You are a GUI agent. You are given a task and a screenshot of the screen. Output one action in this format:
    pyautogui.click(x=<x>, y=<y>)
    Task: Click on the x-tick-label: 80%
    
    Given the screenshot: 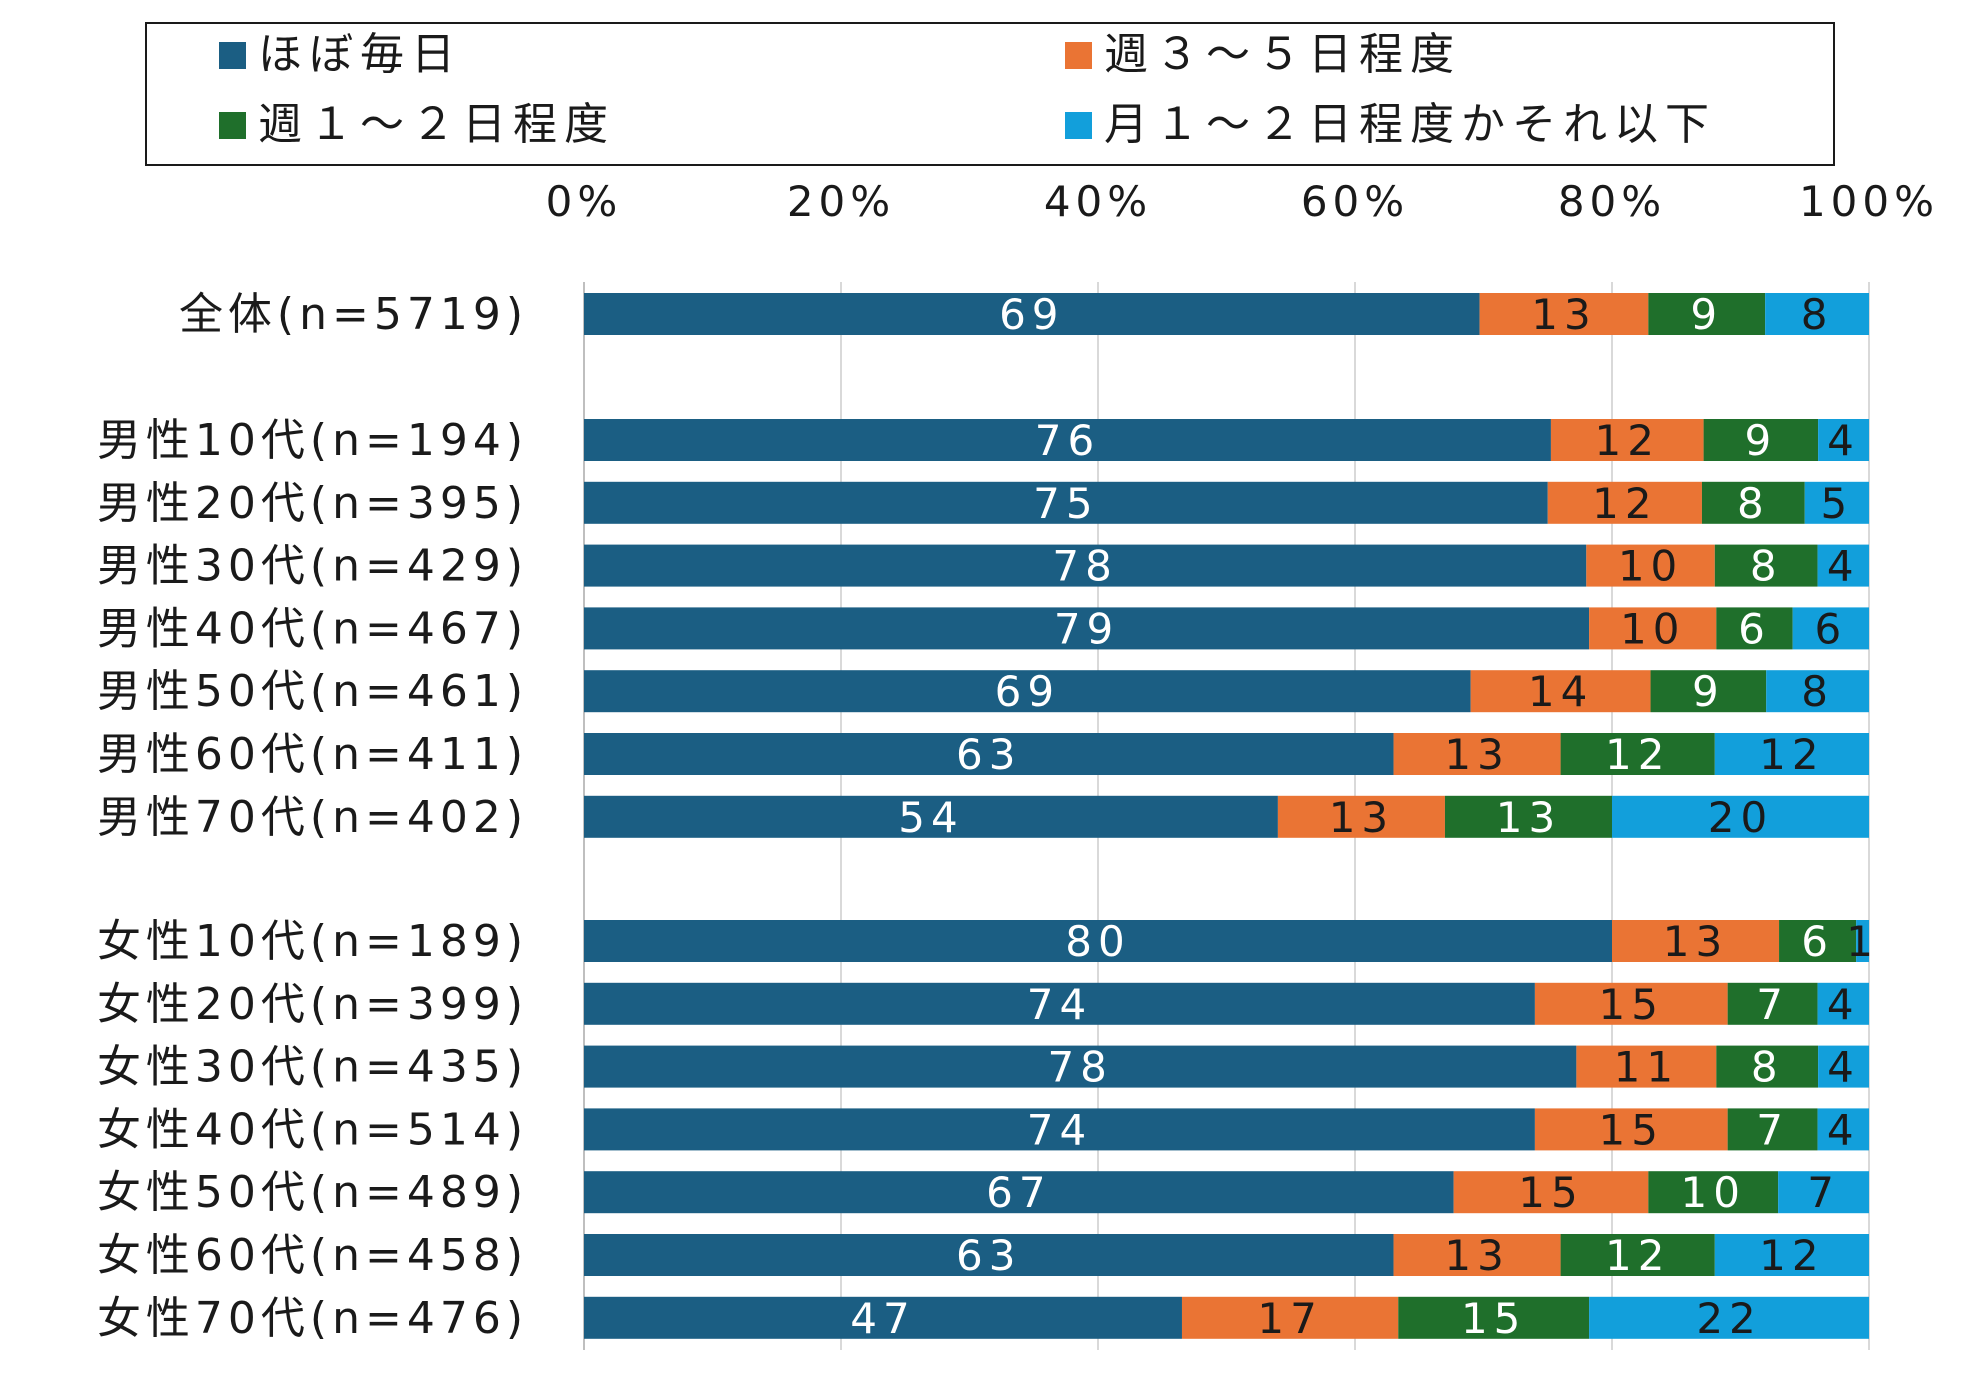 What is the action you would take?
    pyautogui.click(x=1612, y=201)
    